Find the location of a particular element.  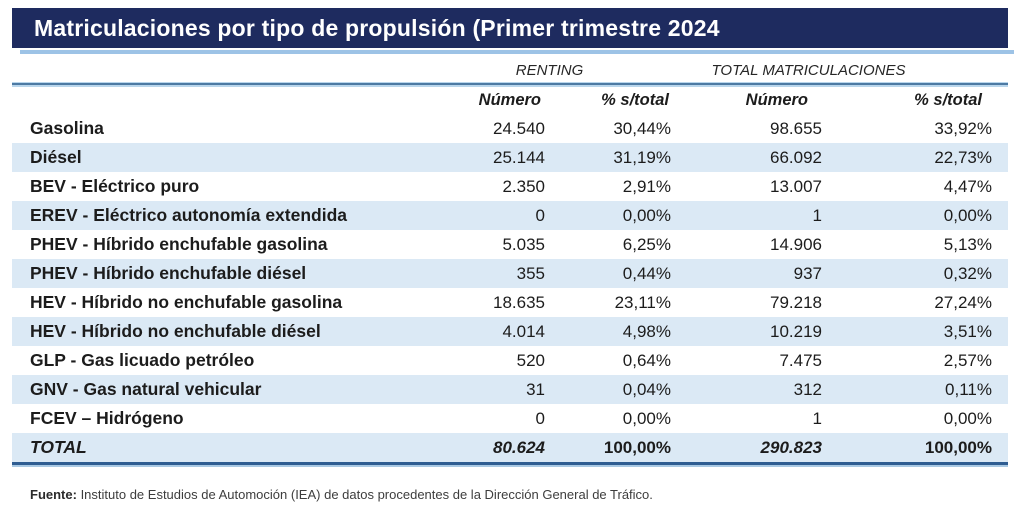

total-row: TOTAL 80.624 100,00% 290.823 100,00% is located at coordinates (510, 447).